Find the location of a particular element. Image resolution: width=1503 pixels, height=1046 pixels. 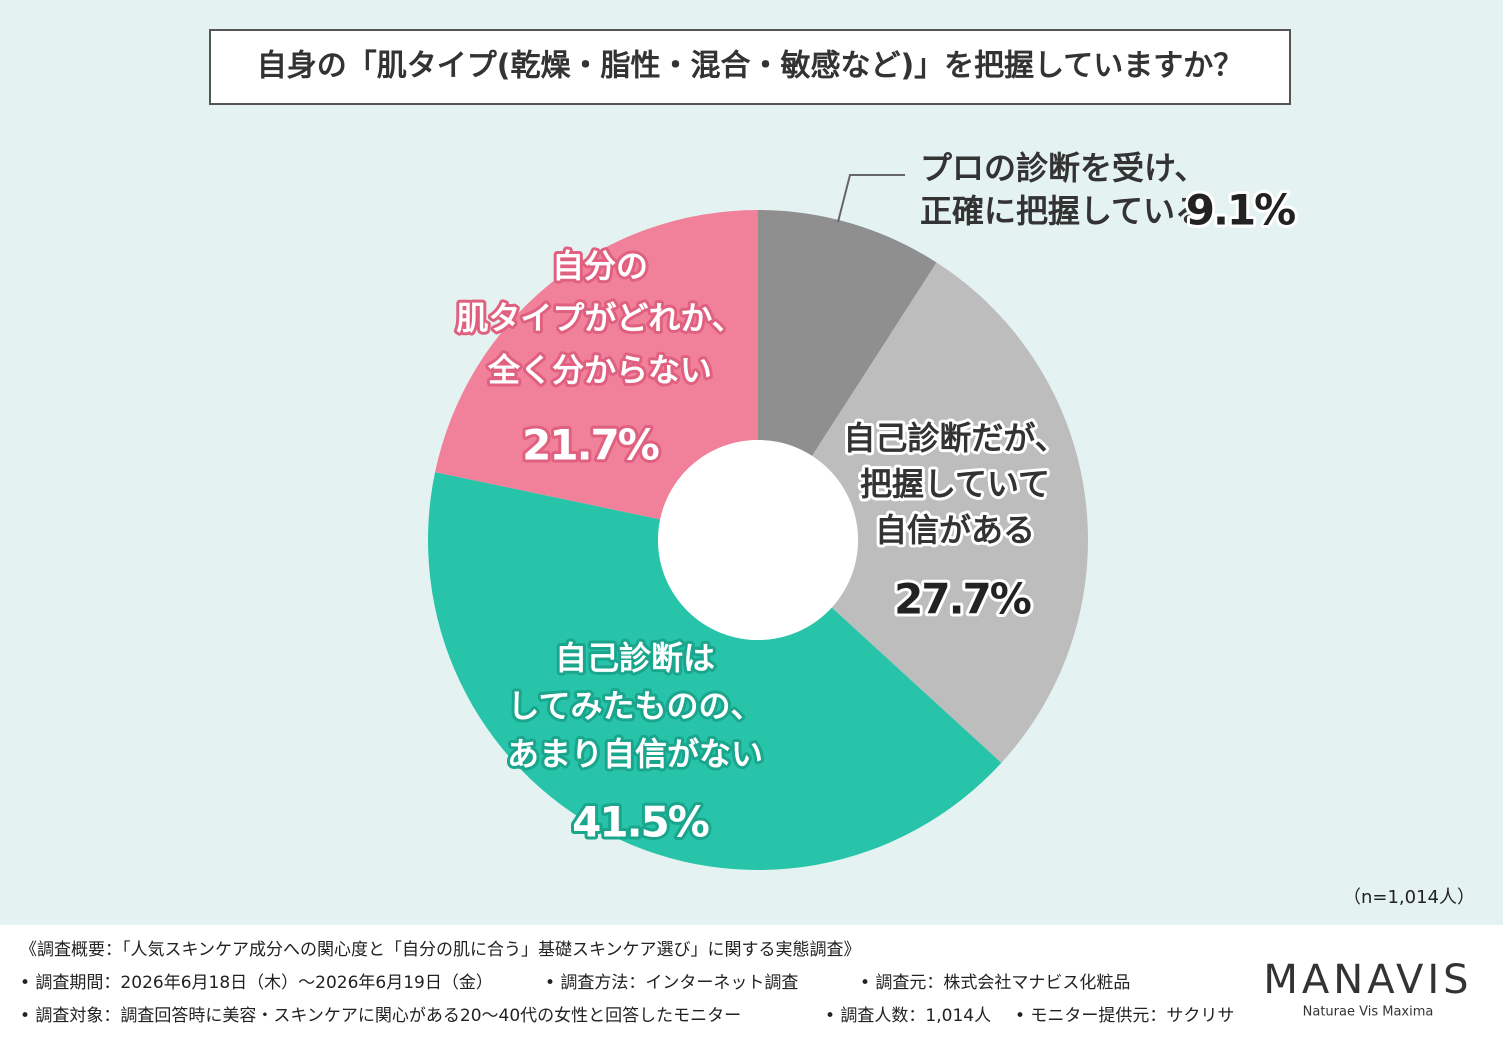

value-label: 27.7% is located at coordinates (962, 599).